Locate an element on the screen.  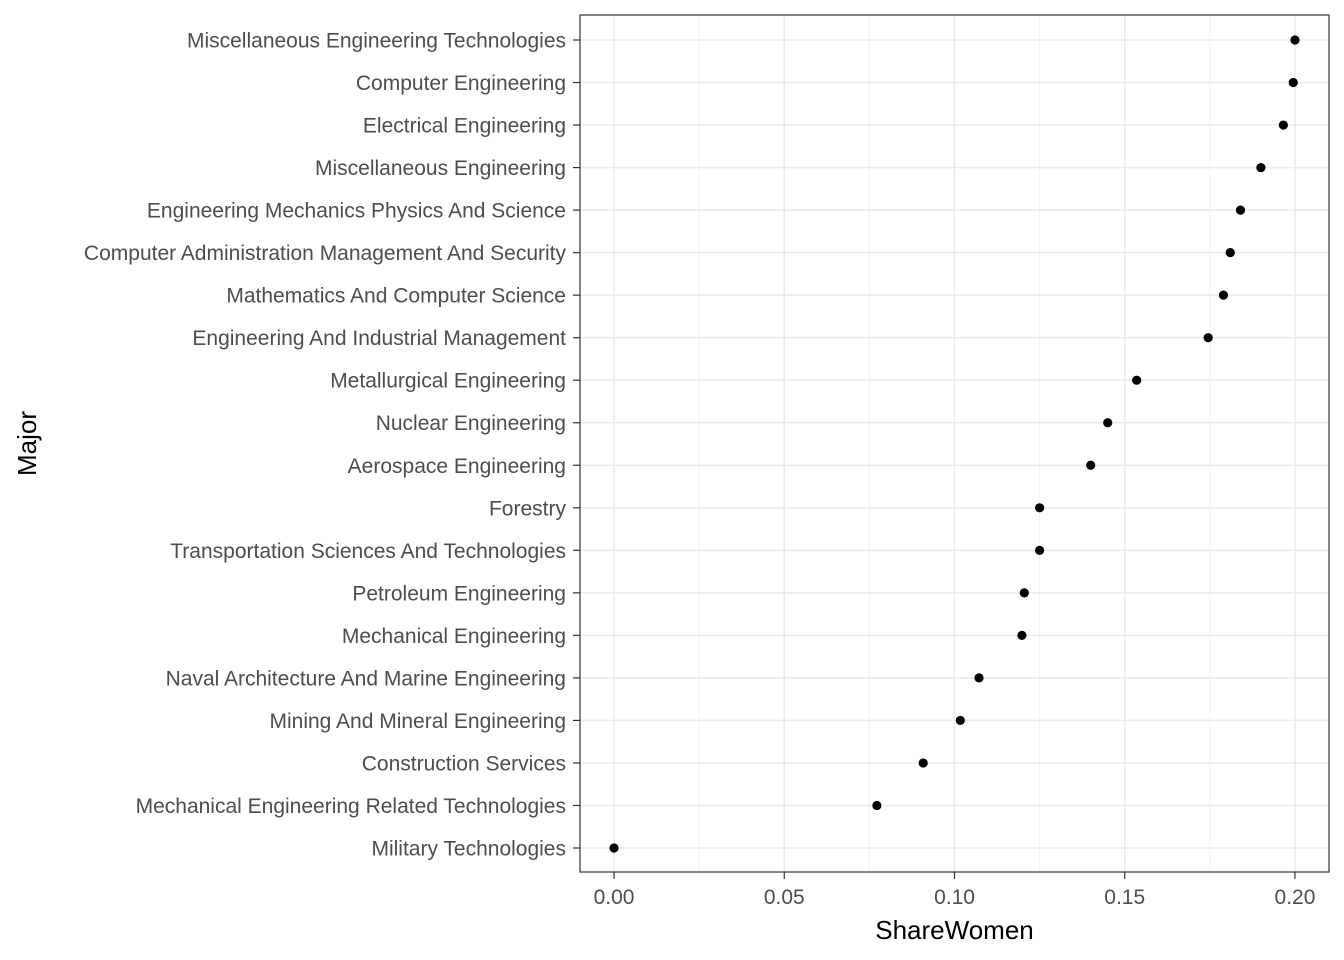
y-tick-label: Metallurgical Engineering is located at coordinates (448, 381).